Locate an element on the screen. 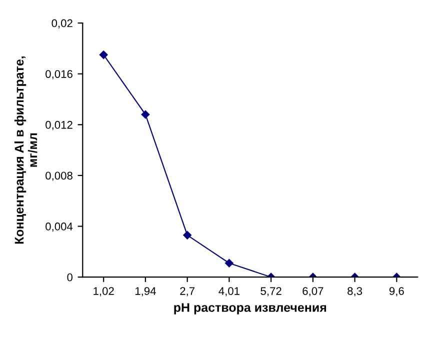 The height and width of the screenshot is (349, 435). y-axis-title: Концентрация Al в фильтрате, мг/мл is located at coordinates (26, 150).